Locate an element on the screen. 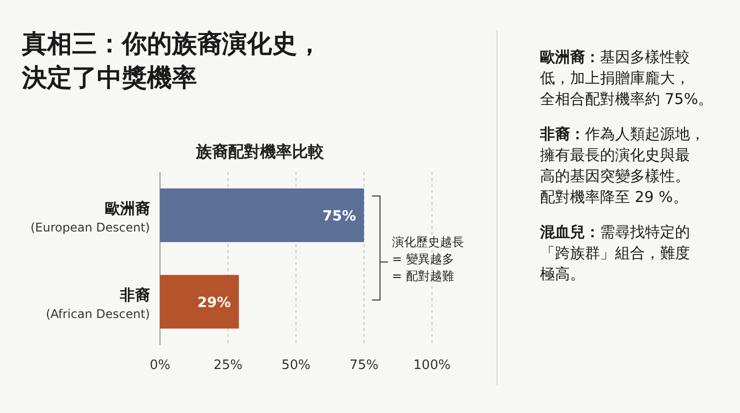 This screenshot has width=740, height=413. text: 混血兒：需尋找特定的「跨族群」組合，難度極高。 is located at coordinates (614, 253).